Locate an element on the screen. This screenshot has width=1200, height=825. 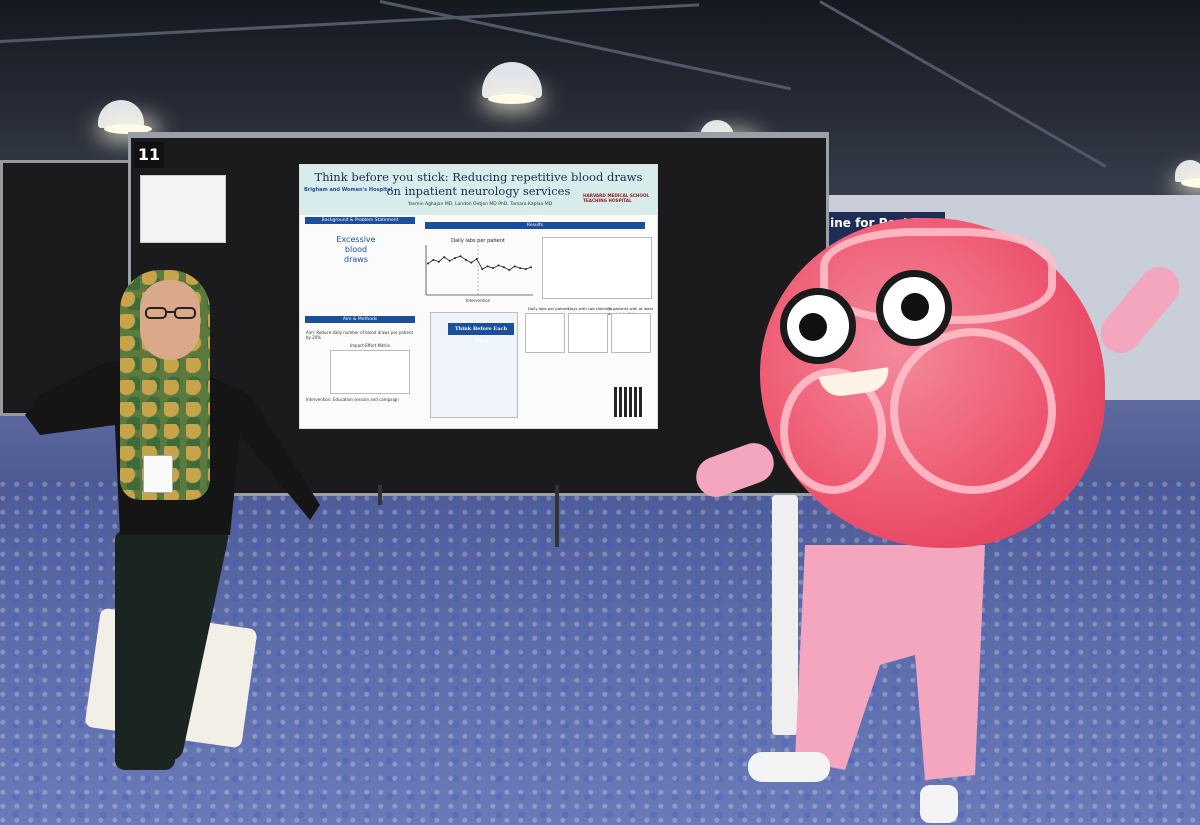
poster-header is located at coordinates (478, 190).